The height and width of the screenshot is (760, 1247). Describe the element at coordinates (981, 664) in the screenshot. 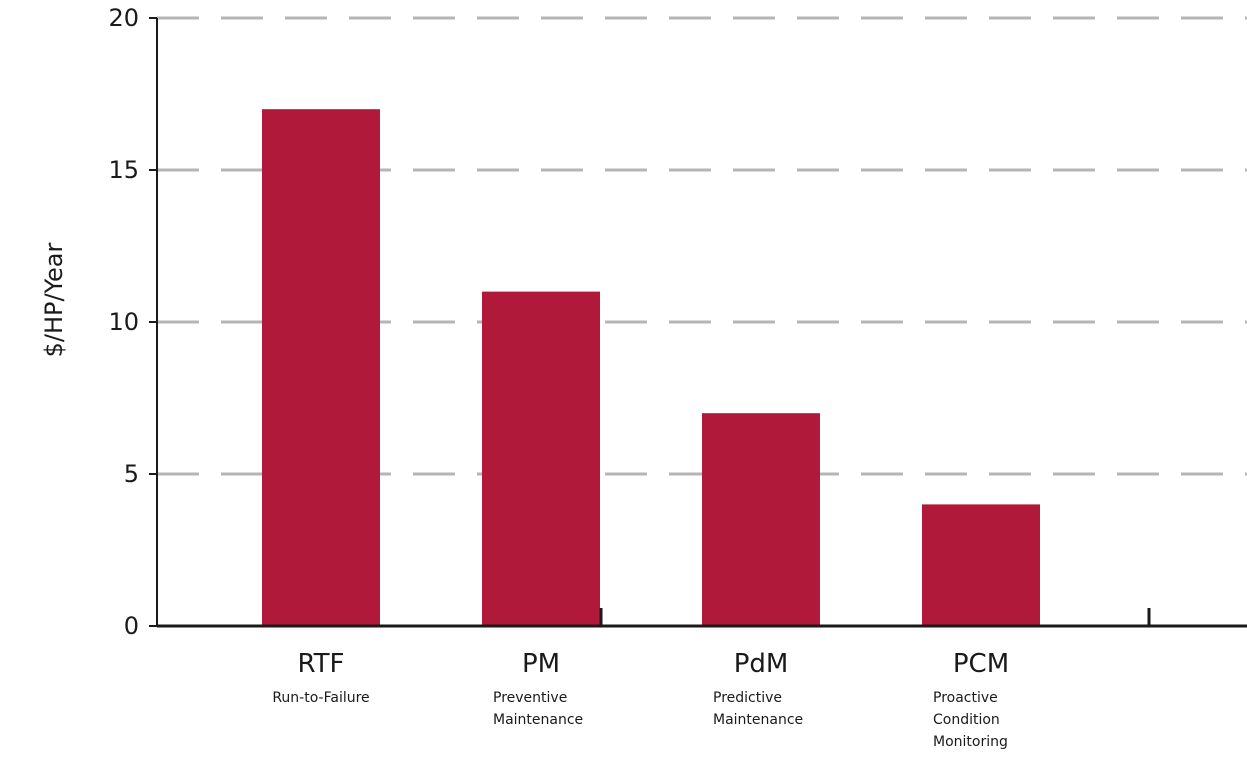

I see `x-category-label: PCM` at that location.